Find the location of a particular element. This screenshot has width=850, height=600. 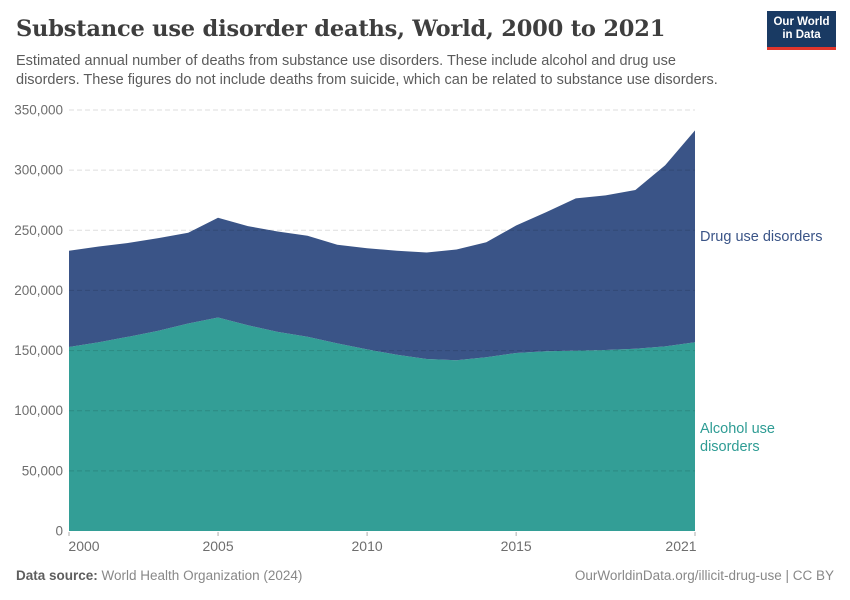

x-axis-tick-label: 2021 is located at coordinates (680, 546).